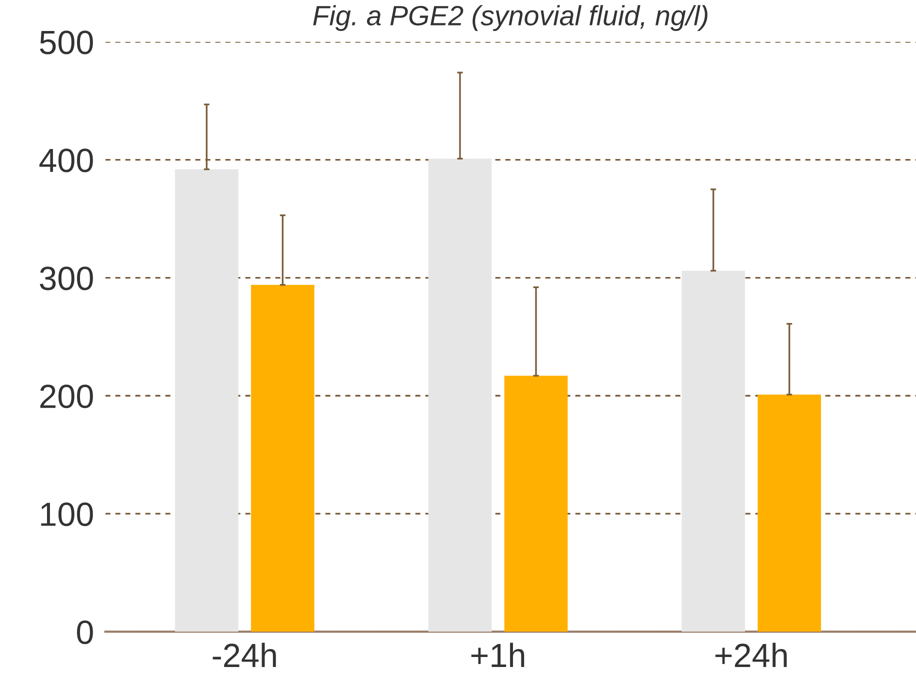 The height and width of the screenshot is (698, 916). I want to click on y-tick-label: 300, so click(66, 278).